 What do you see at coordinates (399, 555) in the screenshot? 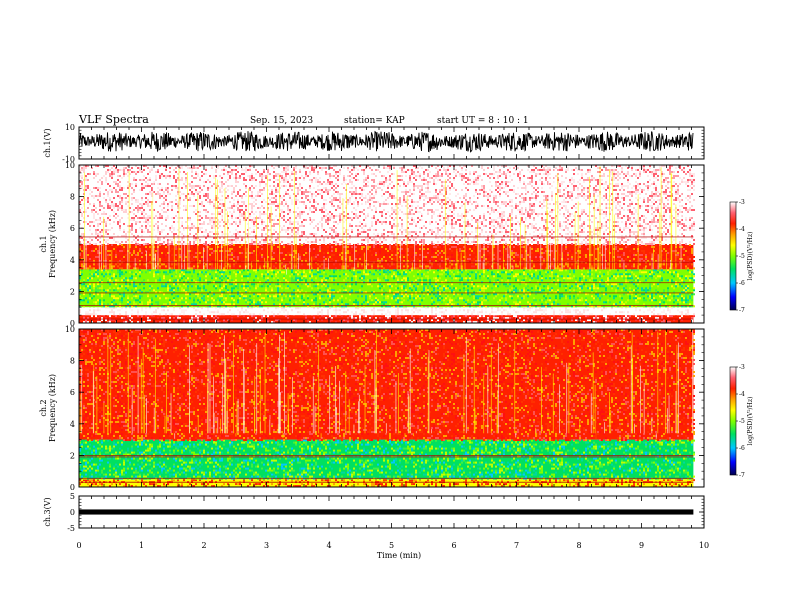
I see `x-axis-label: Time (min)` at bounding box center [399, 555].